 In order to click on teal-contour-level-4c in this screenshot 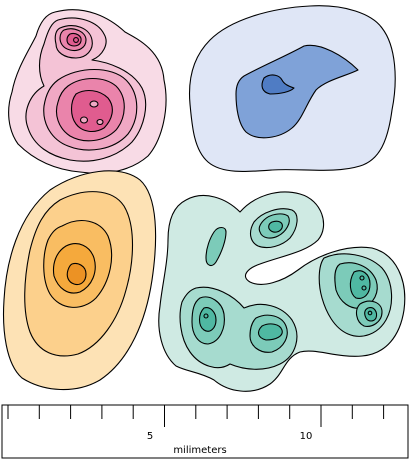, I will do `click(360, 284)`.